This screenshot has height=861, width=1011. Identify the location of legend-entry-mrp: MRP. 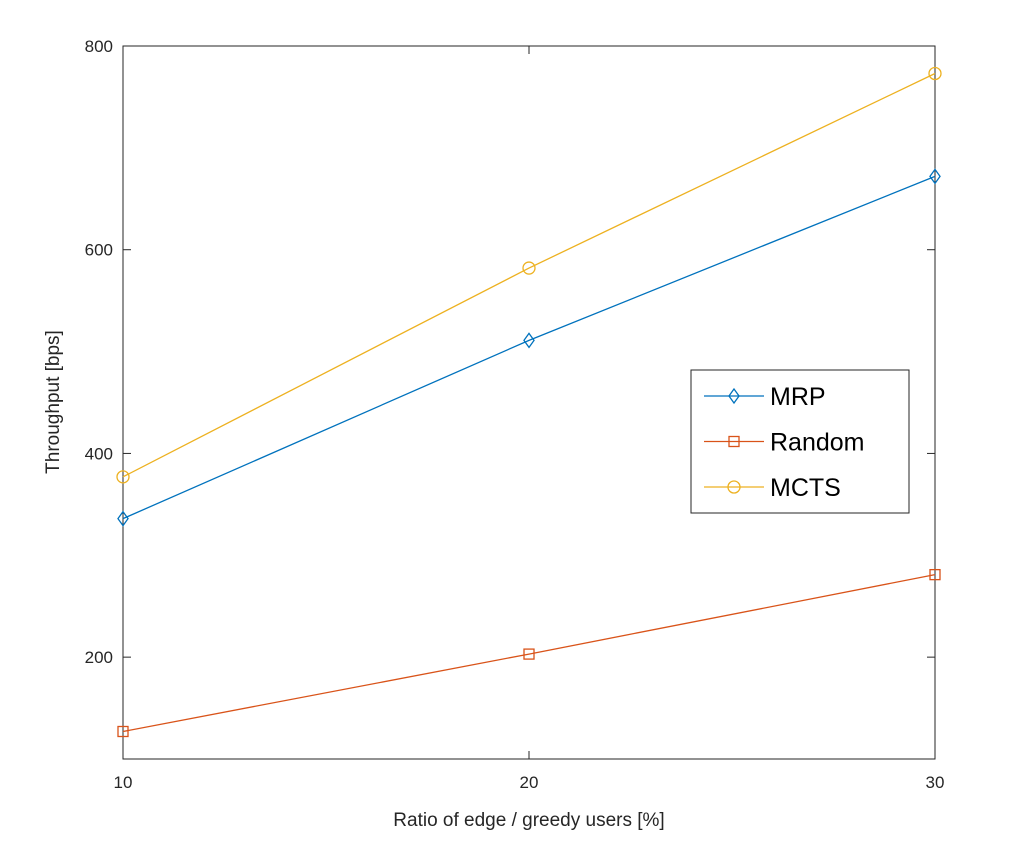
(765, 397).